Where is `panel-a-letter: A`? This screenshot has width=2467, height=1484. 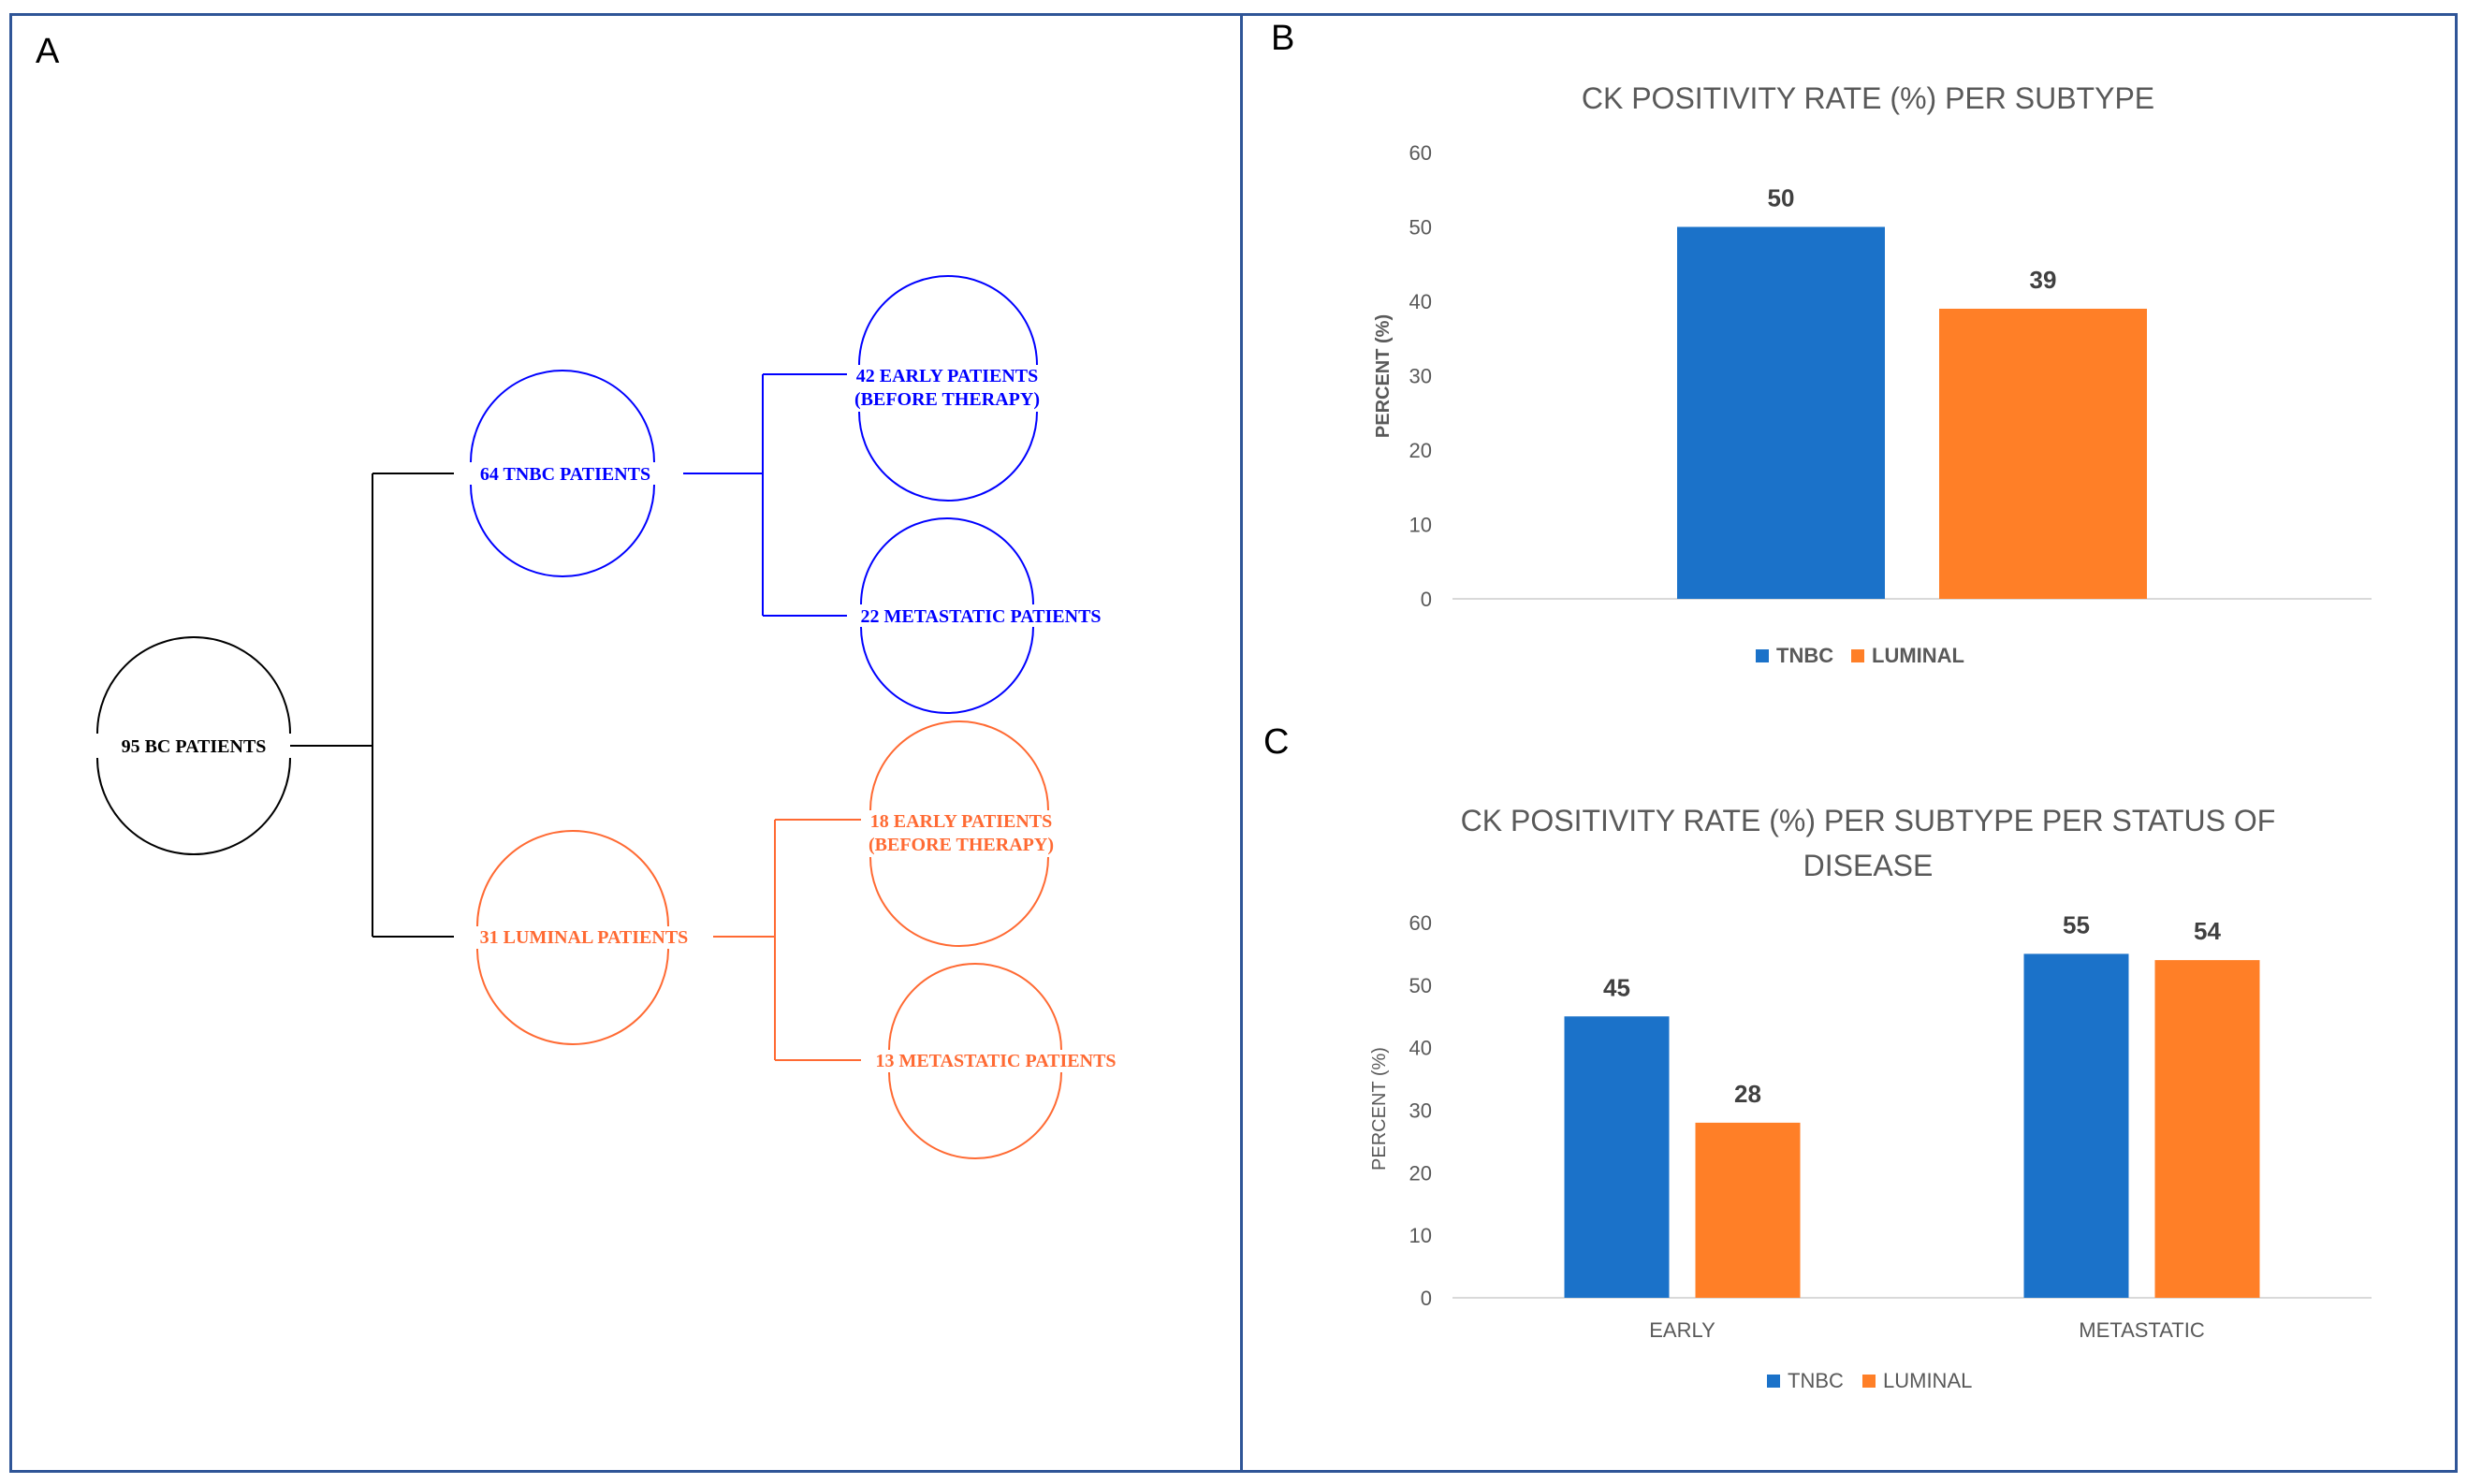
panel-a-letter: A is located at coordinates (48, 51).